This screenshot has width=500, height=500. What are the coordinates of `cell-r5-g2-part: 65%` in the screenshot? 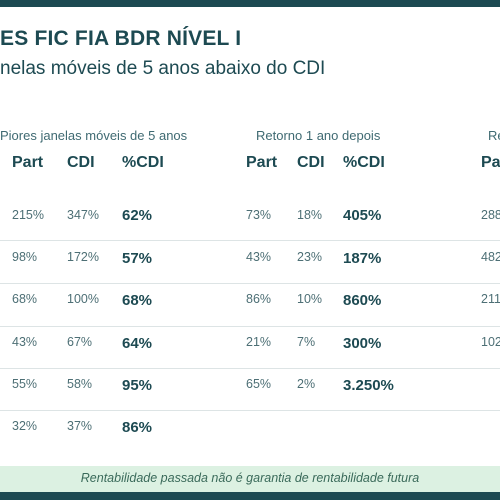 It's located at (259, 384).